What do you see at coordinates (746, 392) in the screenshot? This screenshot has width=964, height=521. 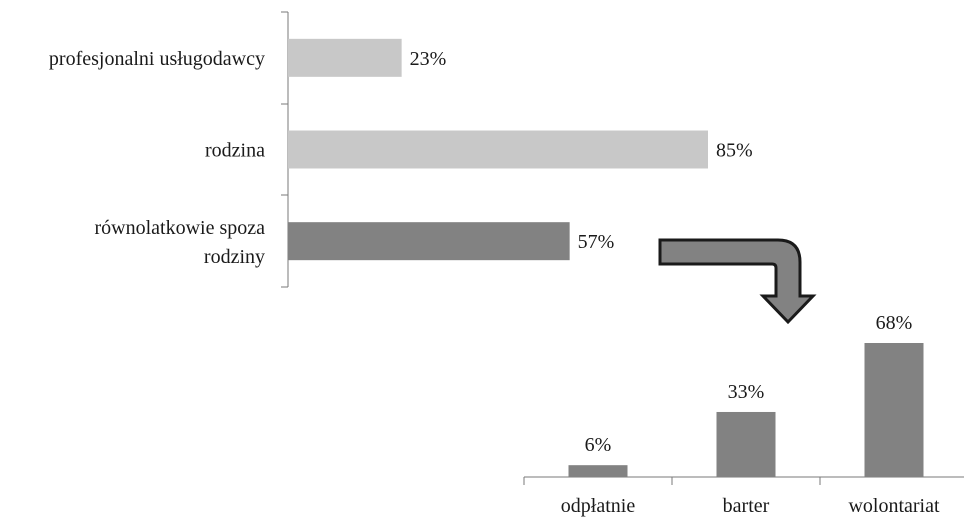 I see `v-value-label: 33%` at bounding box center [746, 392].